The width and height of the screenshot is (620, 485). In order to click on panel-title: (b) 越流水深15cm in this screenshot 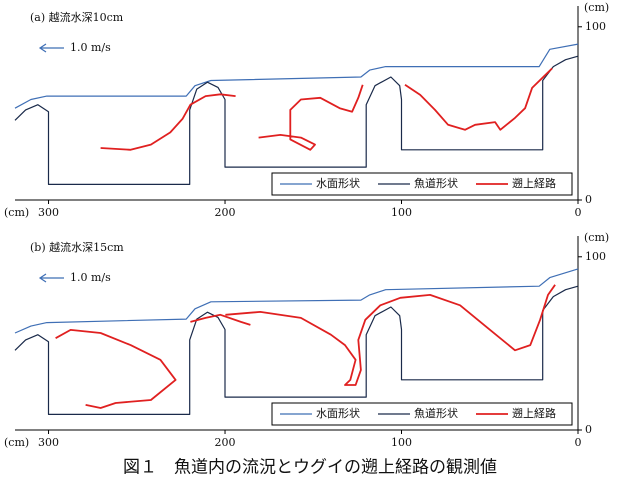, I will do `click(77, 247)`.